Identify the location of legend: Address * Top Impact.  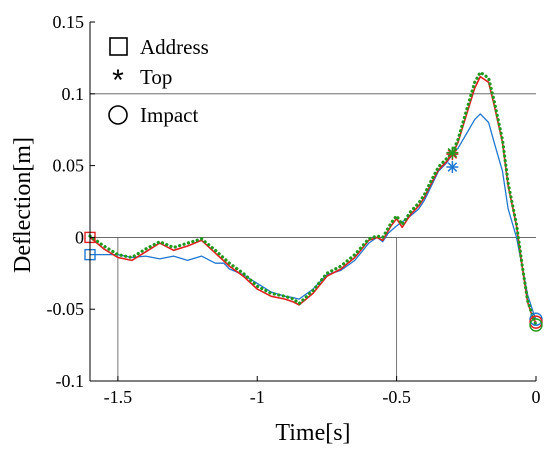
(158, 81).